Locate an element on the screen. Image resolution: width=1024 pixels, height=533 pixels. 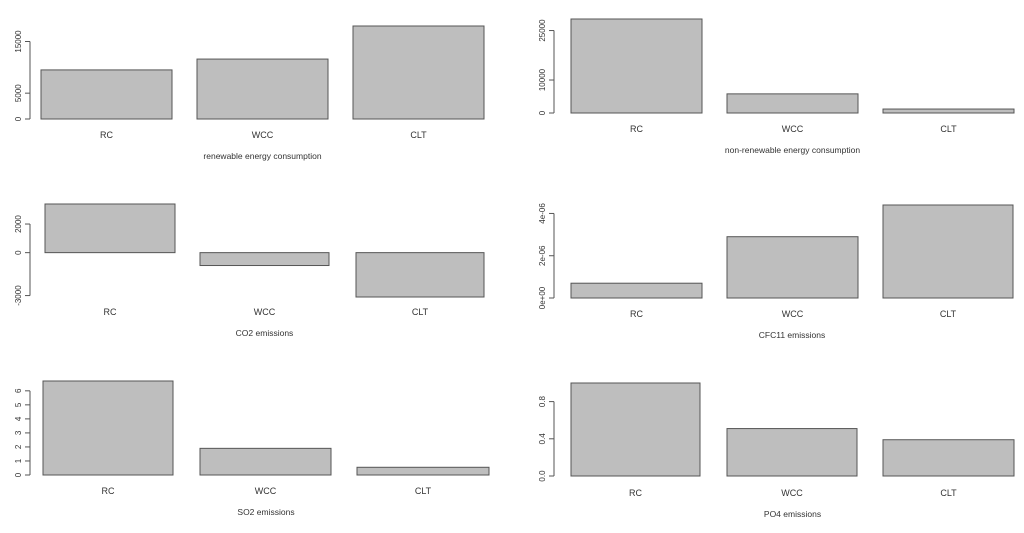
y-tick-label-4-6: 6 is located at coordinates (18, 390).